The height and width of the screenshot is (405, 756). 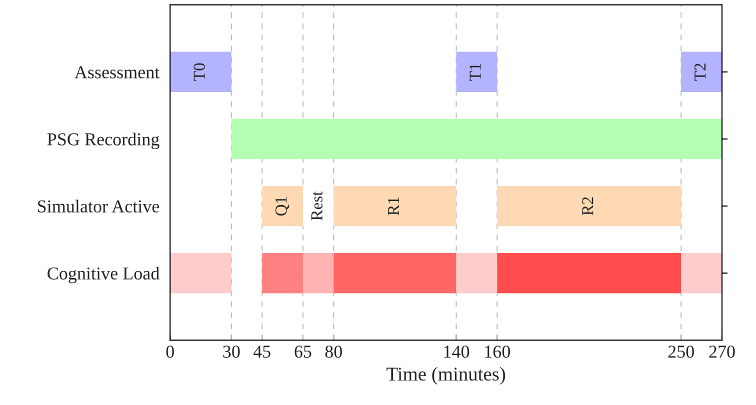 I want to click on data-label: T0, so click(x=199, y=72).